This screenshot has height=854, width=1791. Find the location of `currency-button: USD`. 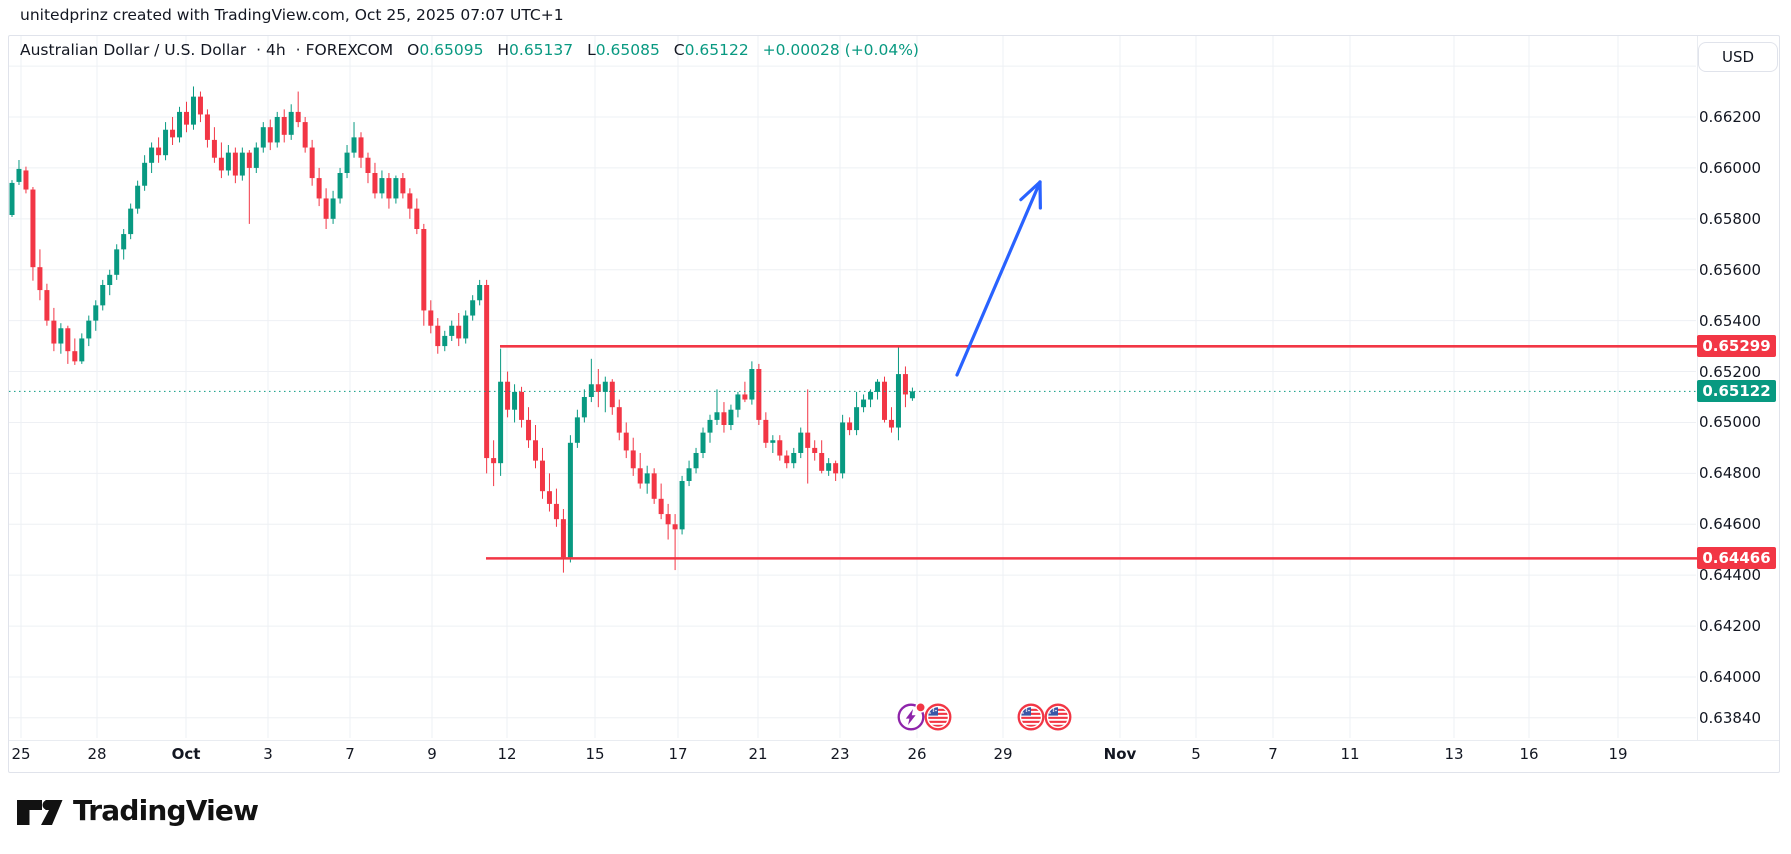

currency-button: USD is located at coordinates (1738, 57).